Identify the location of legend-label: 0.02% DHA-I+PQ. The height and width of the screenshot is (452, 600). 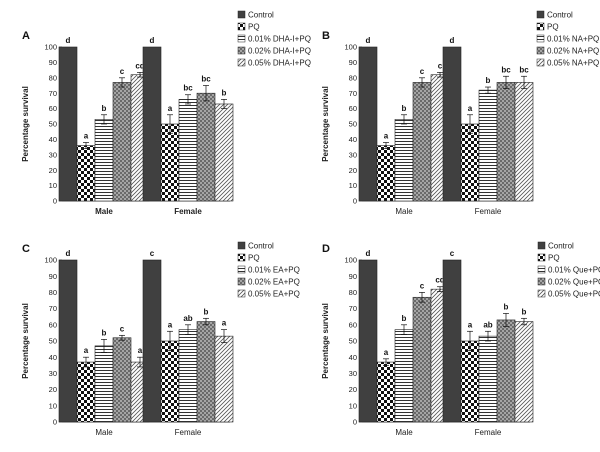
(279, 51).